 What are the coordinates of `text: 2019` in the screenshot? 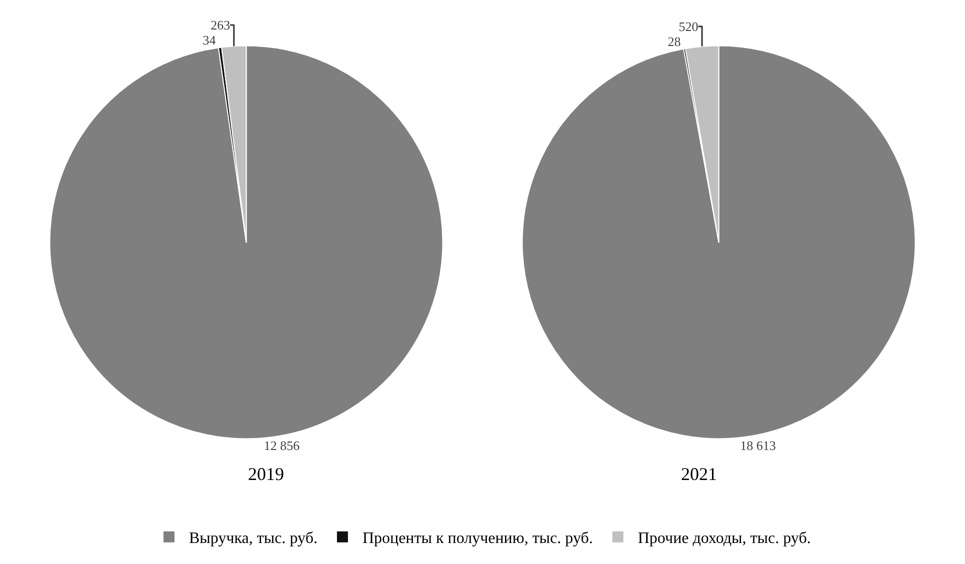 It's located at (266, 474).